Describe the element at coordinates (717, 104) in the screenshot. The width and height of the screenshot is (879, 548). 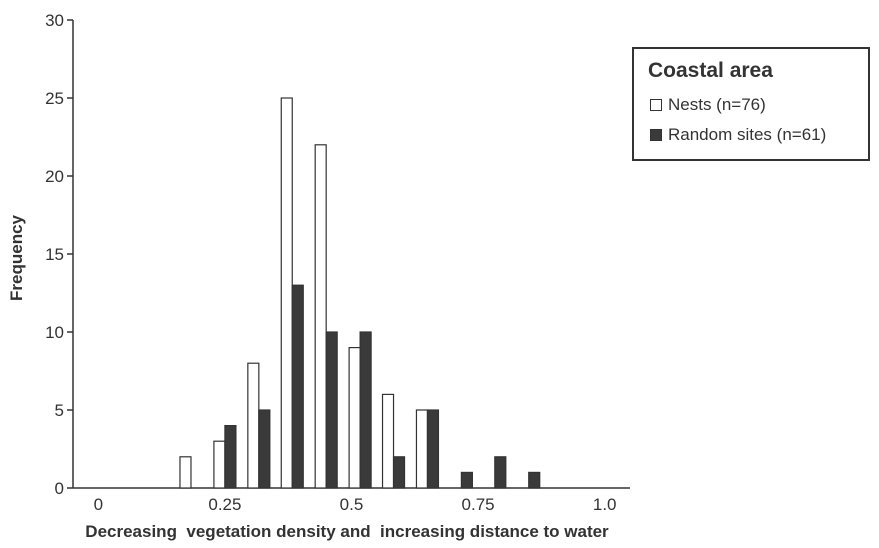
I see `legend-label-nests: Nests (n=76)` at that location.